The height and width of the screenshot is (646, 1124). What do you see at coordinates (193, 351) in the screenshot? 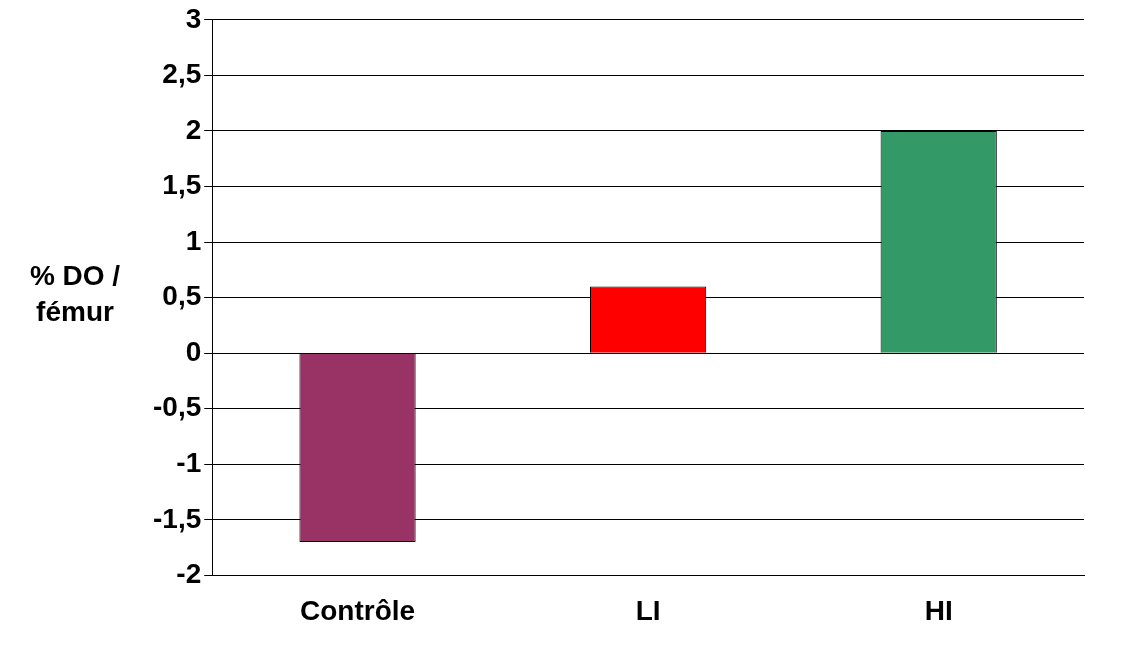
I see `y-tick-label: 0` at bounding box center [193, 351].